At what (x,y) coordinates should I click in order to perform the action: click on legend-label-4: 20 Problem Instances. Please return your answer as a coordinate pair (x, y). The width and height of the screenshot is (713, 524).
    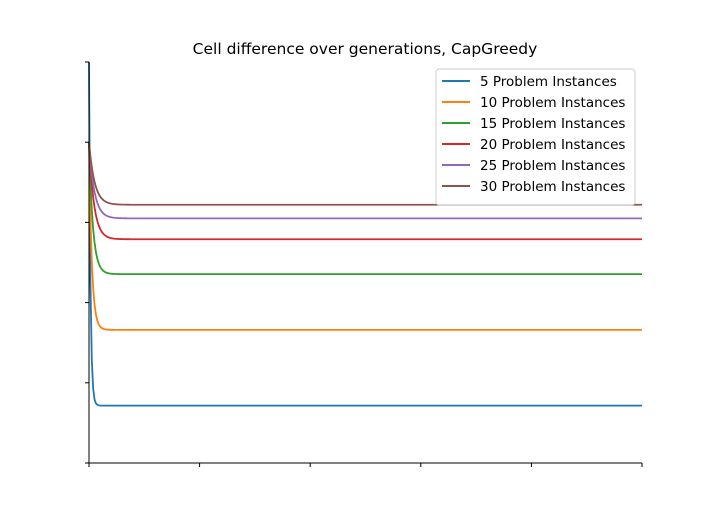
    Looking at the image, I should click on (552, 145).